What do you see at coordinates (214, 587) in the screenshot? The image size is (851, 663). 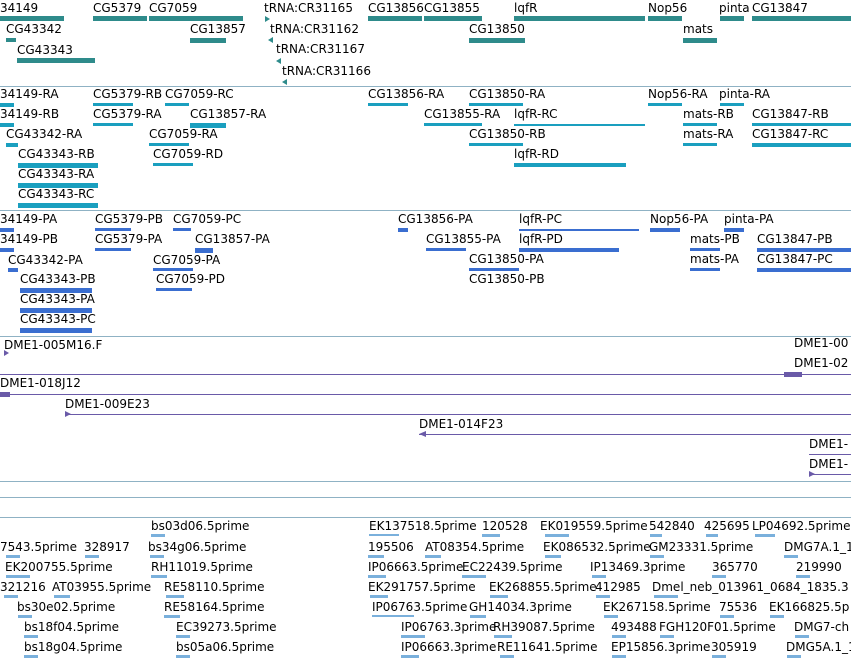 I see `est-label: RE58110.5prime` at bounding box center [214, 587].